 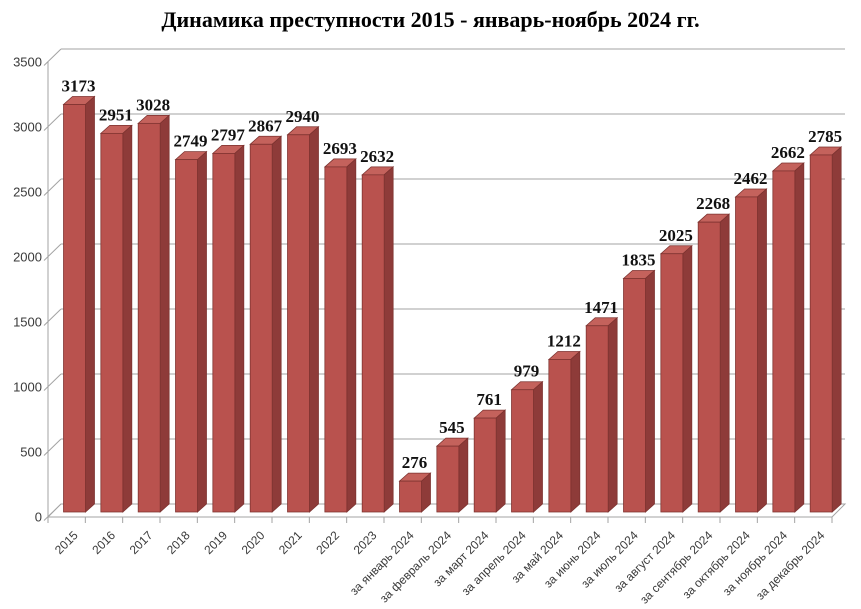 What do you see at coordinates (38, 517) in the screenshot?
I see `y-tick-label: 0` at bounding box center [38, 517].